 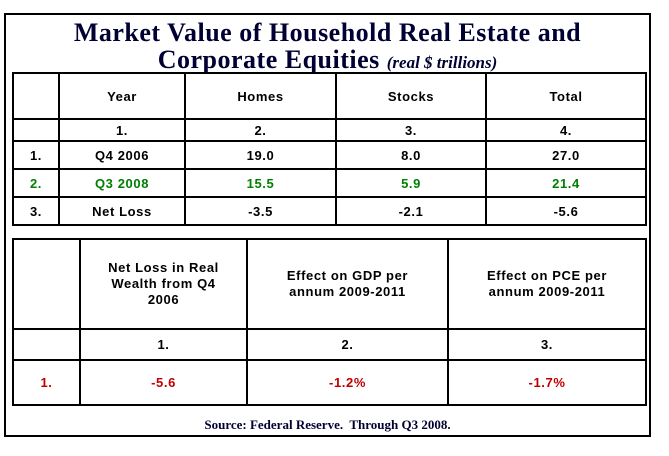 What do you see at coordinates (268, 59) in the screenshot?
I see `title-line-2-text: Corporate Equities` at bounding box center [268, 59].